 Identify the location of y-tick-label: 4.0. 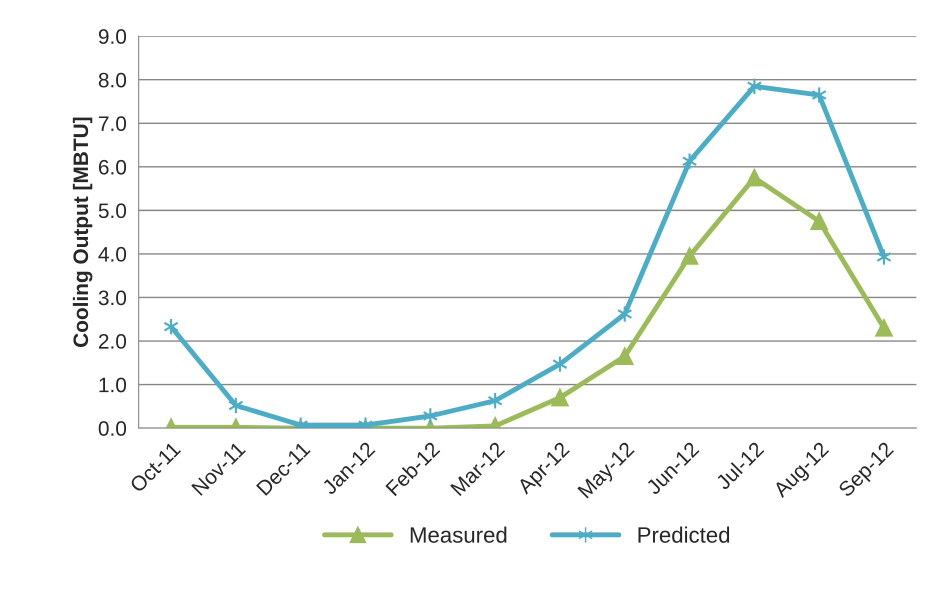
(112, 254).